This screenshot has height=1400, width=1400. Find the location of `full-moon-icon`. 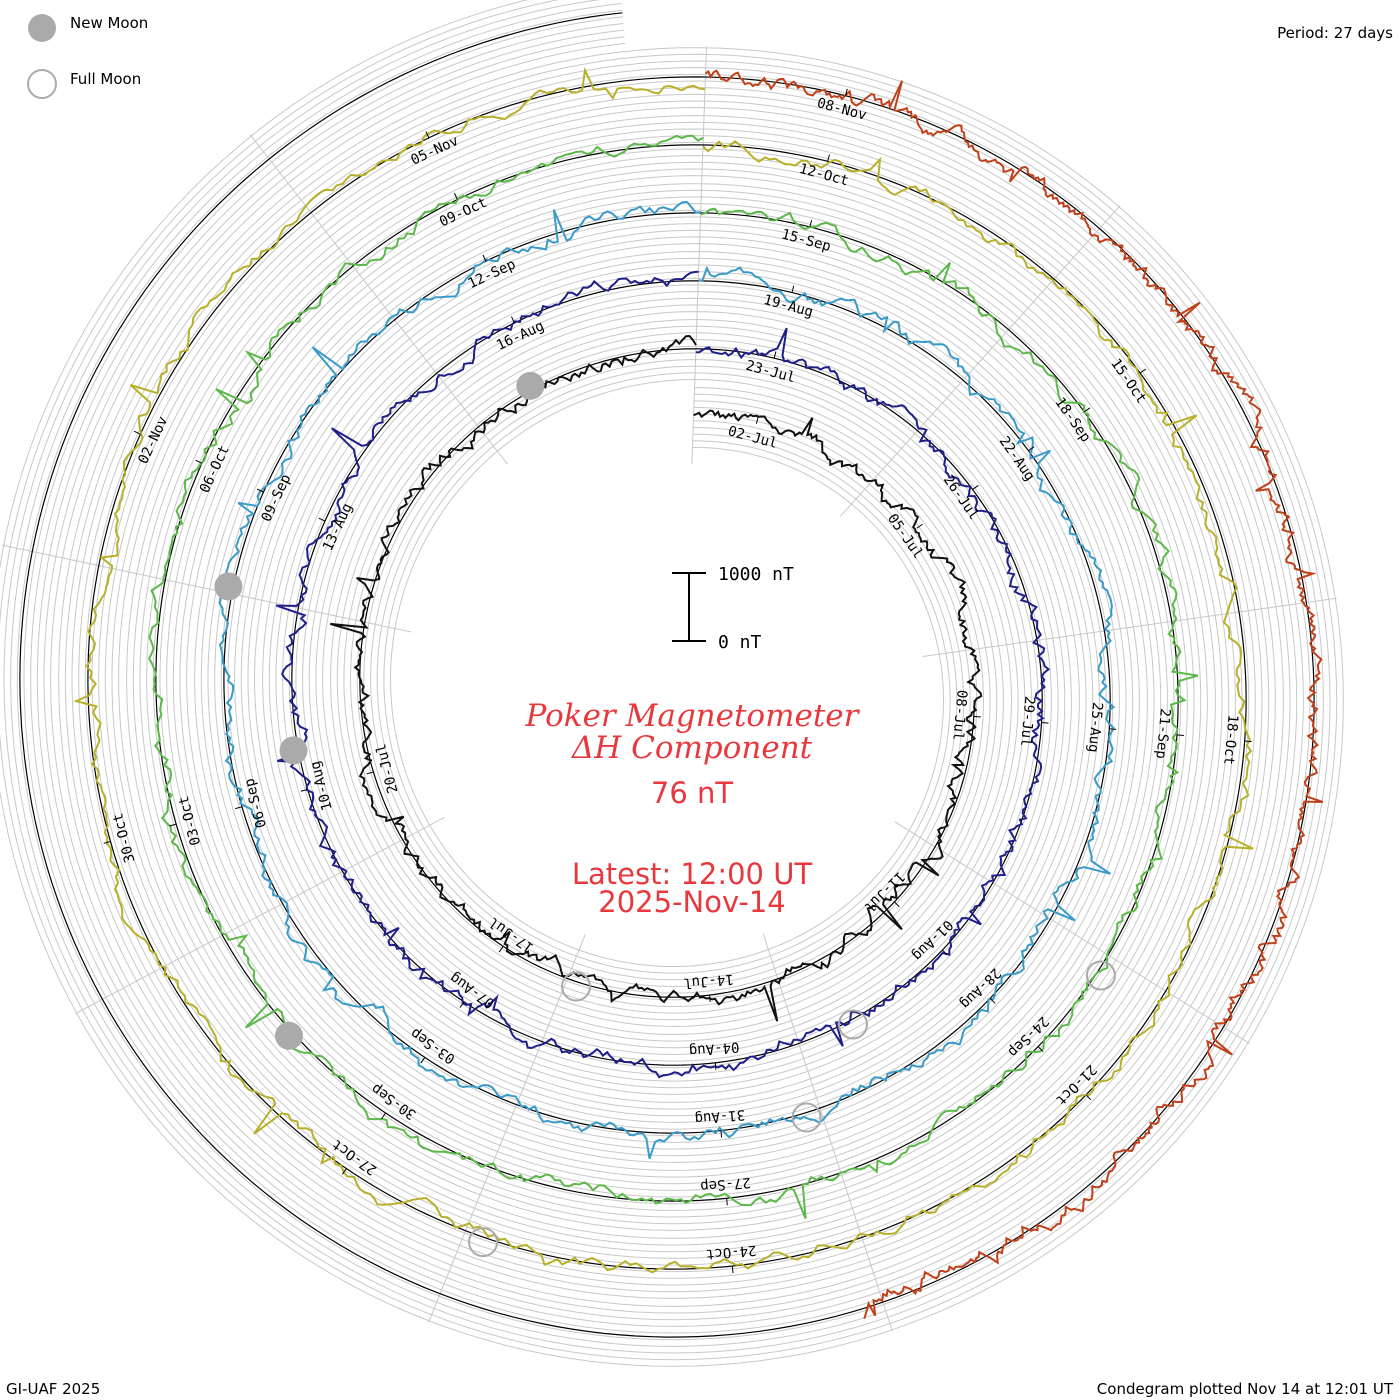

full-moon-icon is located at coordinates (42, 84).